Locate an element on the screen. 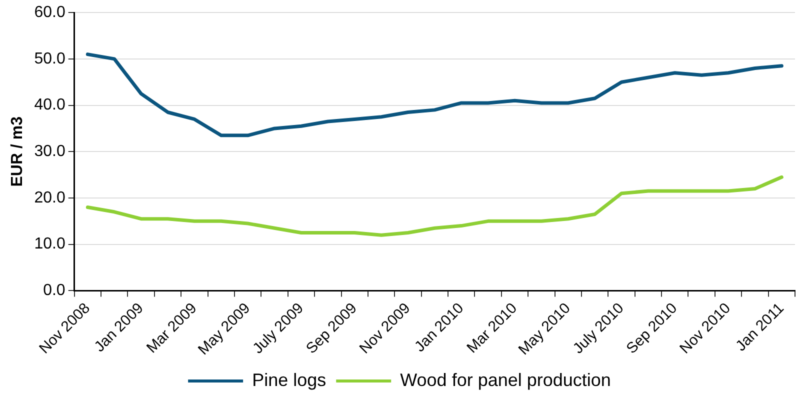  legend-label: Wood for panel production is located at coordinates (505, 380).